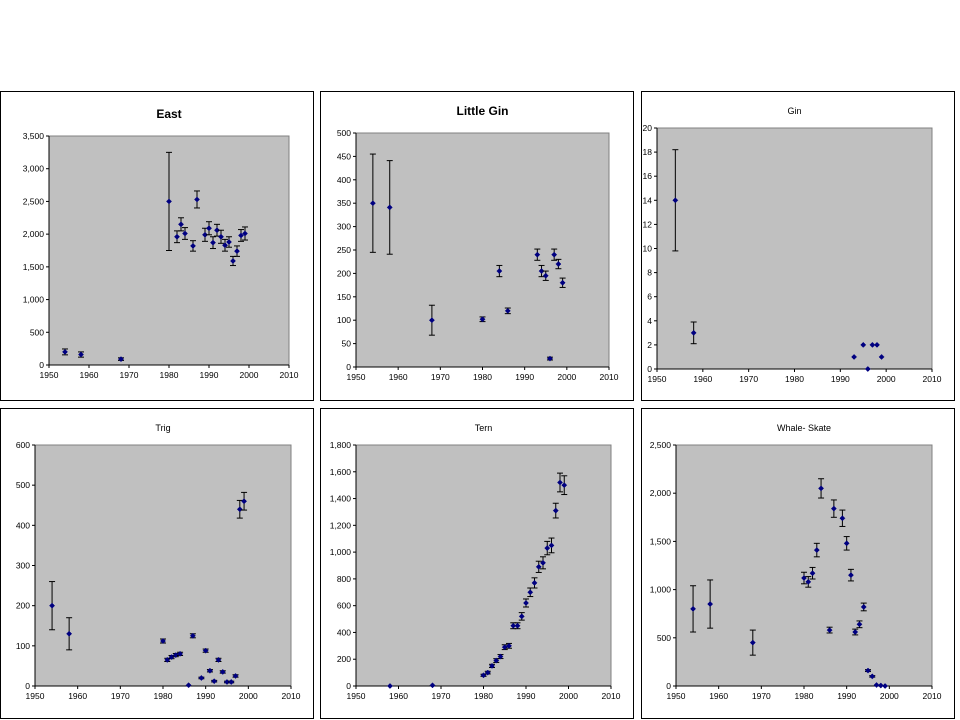  What do you see at coordinates (661, 590) in the screenshot?
I see `y-tick-label: 1,000` at bounding box center [661, 590].